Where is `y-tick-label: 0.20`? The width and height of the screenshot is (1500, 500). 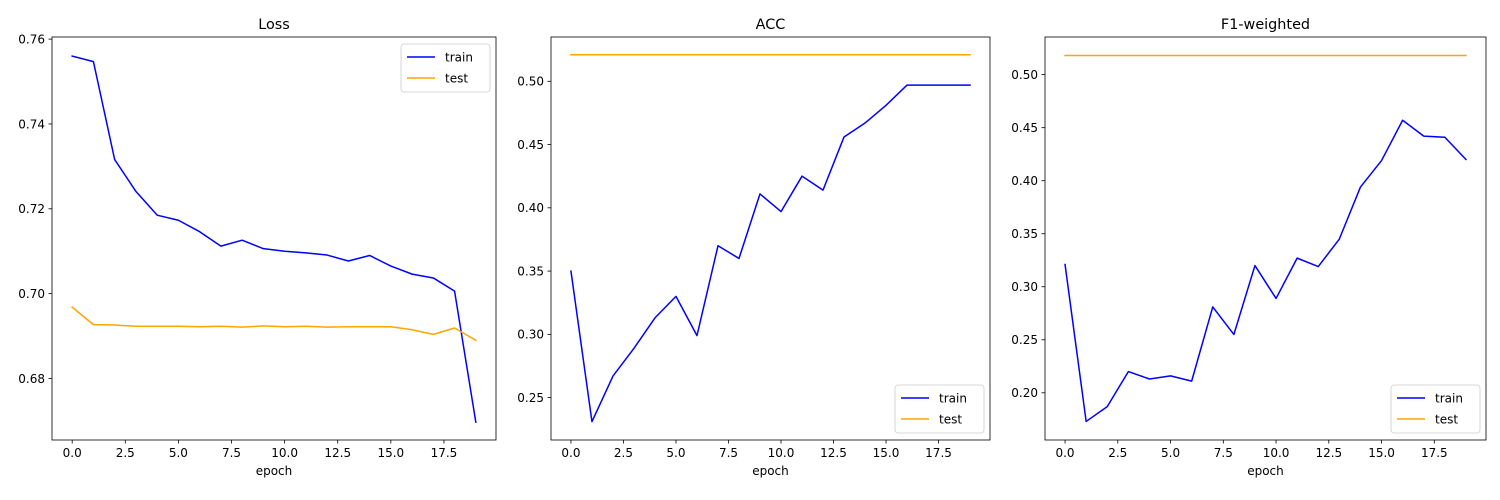 y-tick-label: 0.20 is located at coordinates (1024, 393).